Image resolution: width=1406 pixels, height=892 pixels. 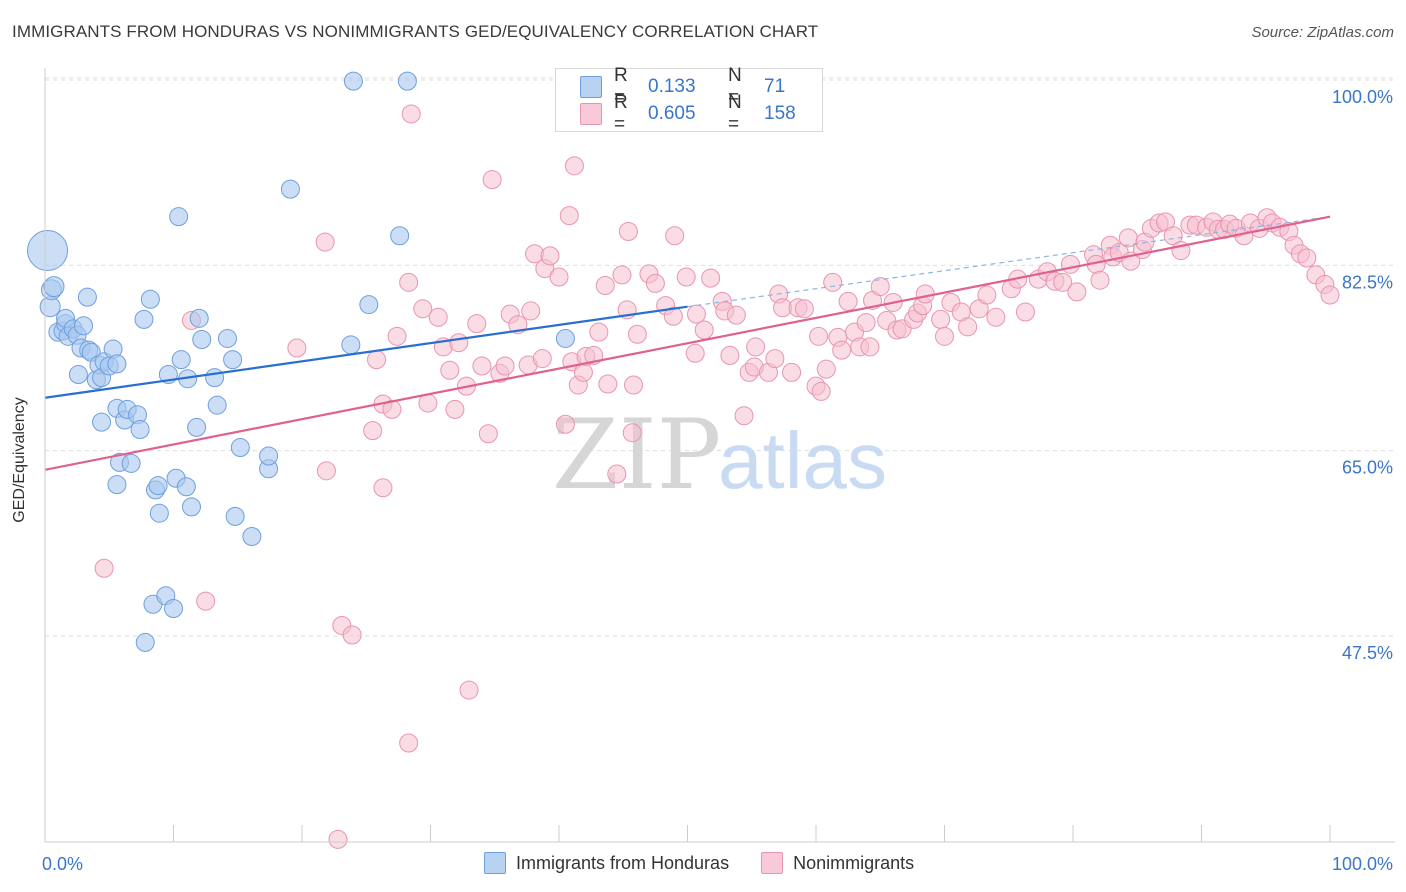 What do you see at coordinates (1367, 282) in the screenshot?
I see `y-tick-label: 82.5%` at bounding box center [1367, 282].